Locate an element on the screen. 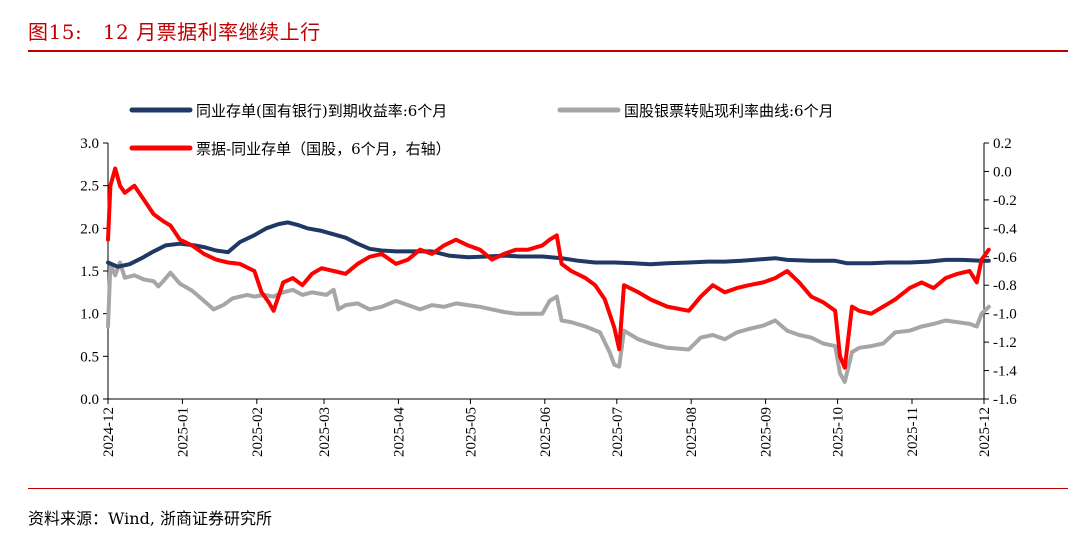 The image size is (1072, 540). left-tick-label: 0.0 is located at coordinates (89, 400).